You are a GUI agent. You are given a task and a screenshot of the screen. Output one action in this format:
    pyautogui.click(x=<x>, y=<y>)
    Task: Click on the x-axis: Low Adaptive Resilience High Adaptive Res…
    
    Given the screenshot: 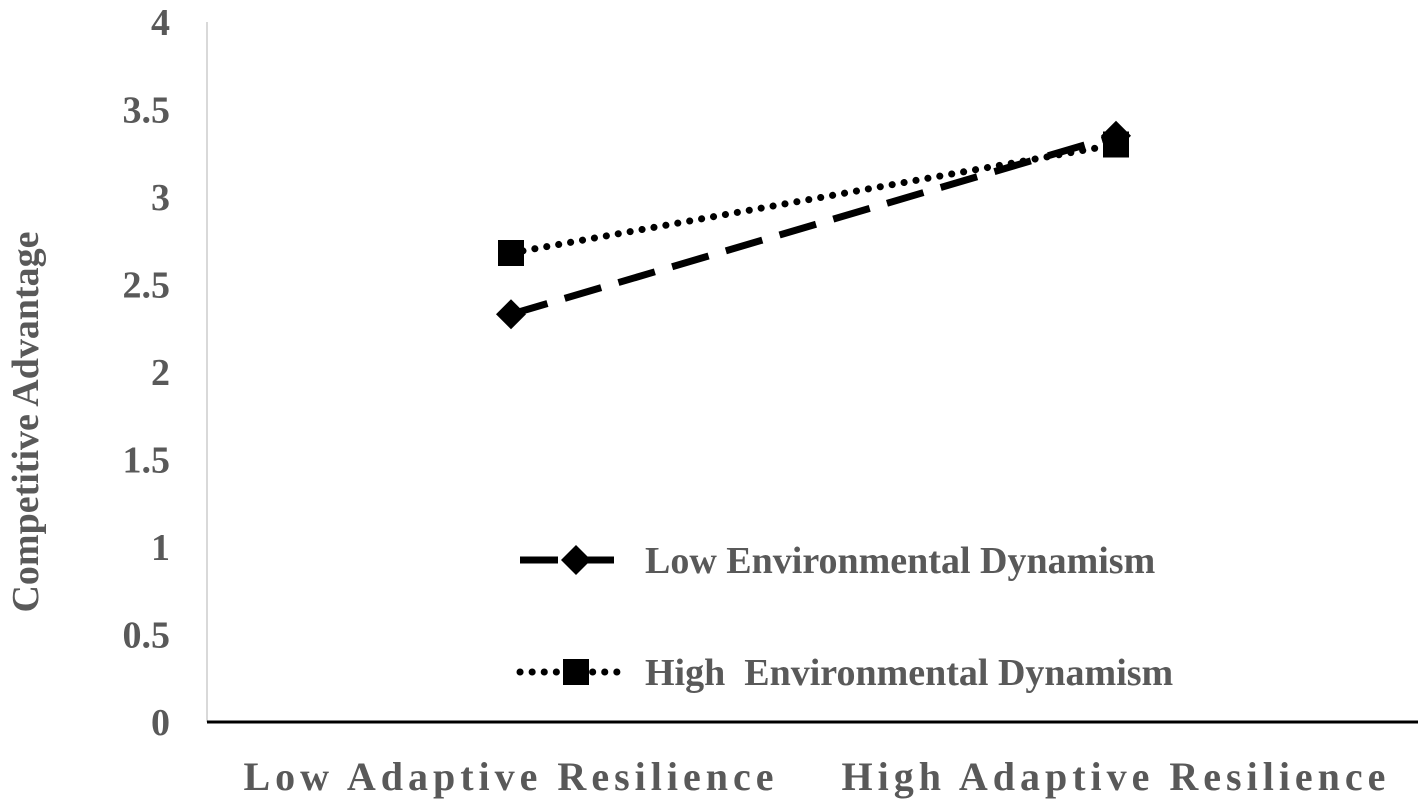 What is the action you would take?
    pyautogui.click(x=812, y=759)
    